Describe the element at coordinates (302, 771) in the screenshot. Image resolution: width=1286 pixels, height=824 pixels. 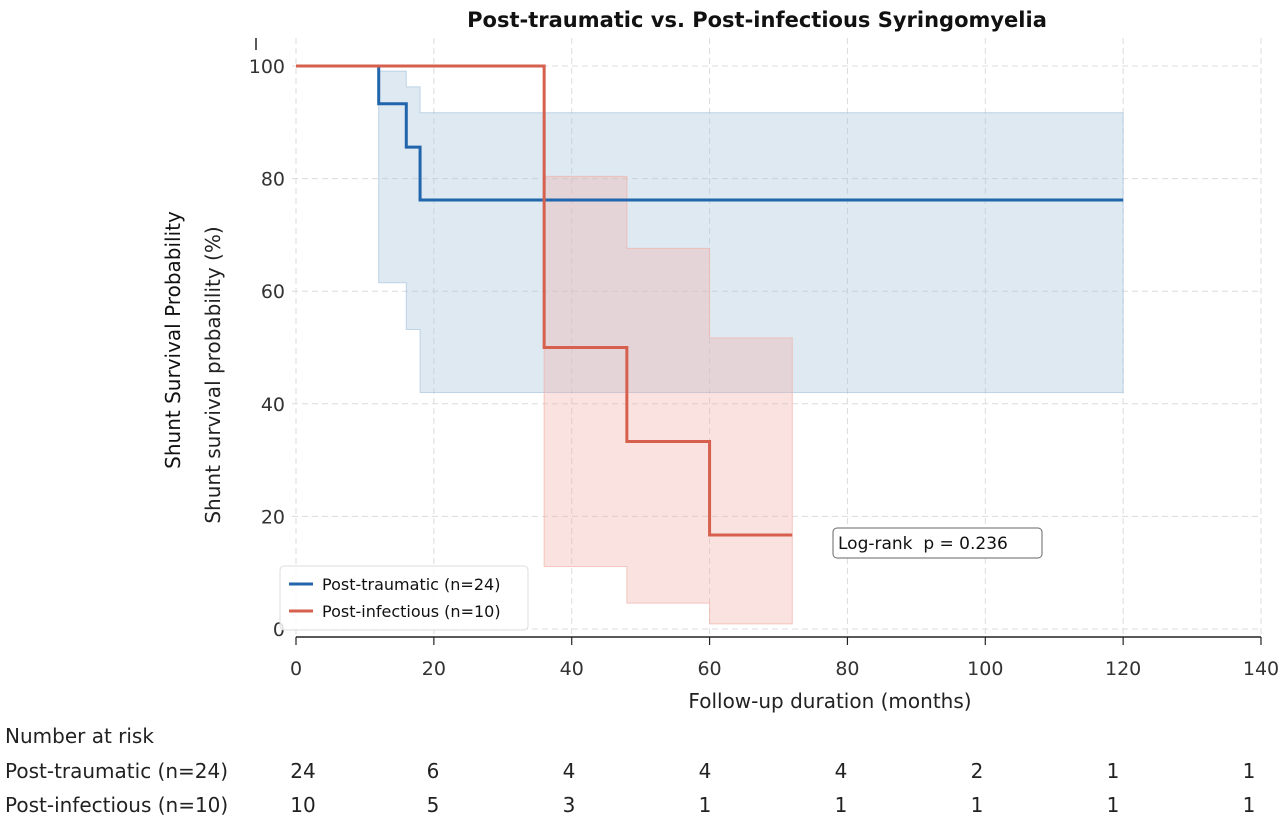
I see `risk-count-traumatic-0: 24` at that location.